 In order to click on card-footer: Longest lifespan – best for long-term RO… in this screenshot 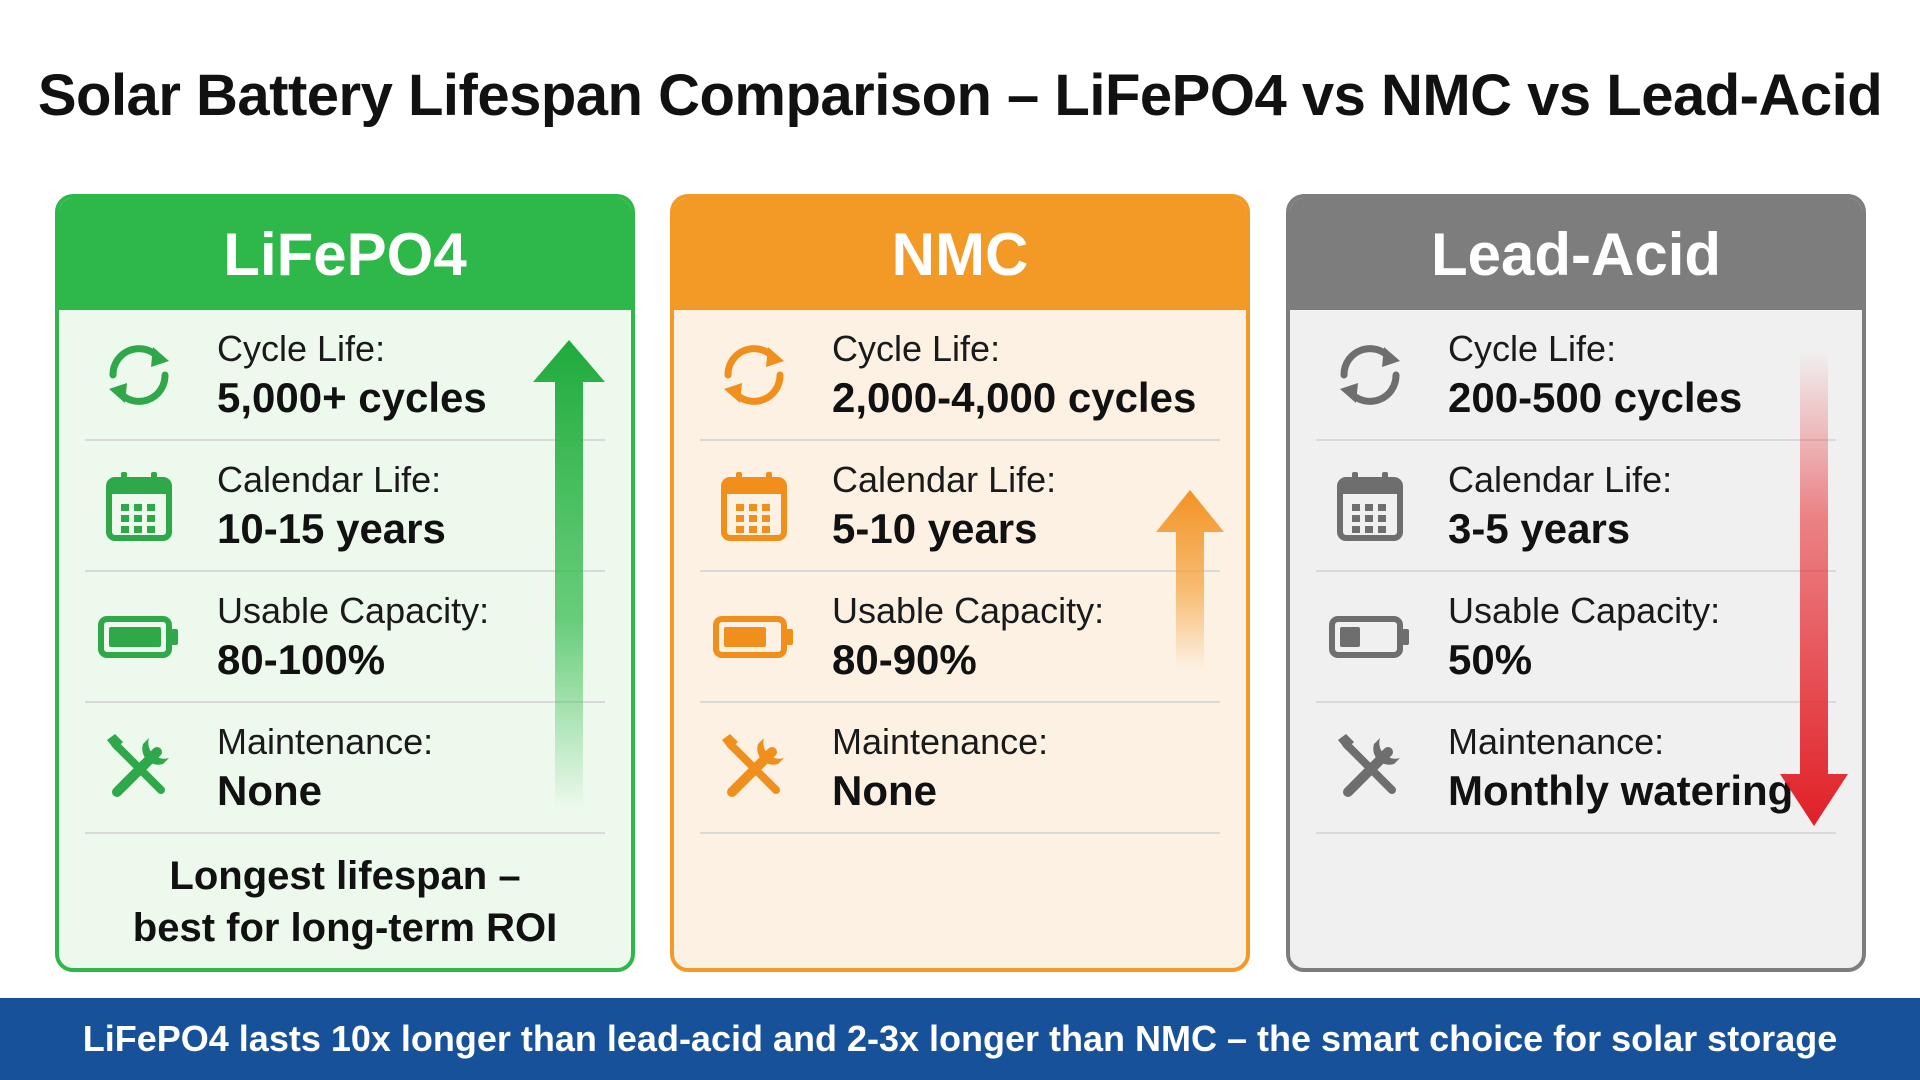, I will do `click(345, 902)`.